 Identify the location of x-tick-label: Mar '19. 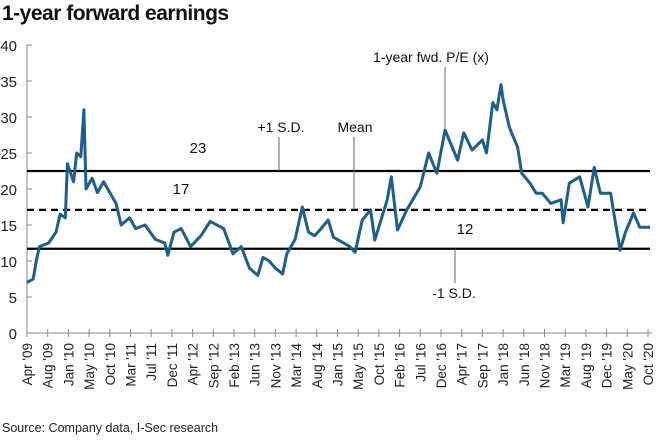
(565, 365).